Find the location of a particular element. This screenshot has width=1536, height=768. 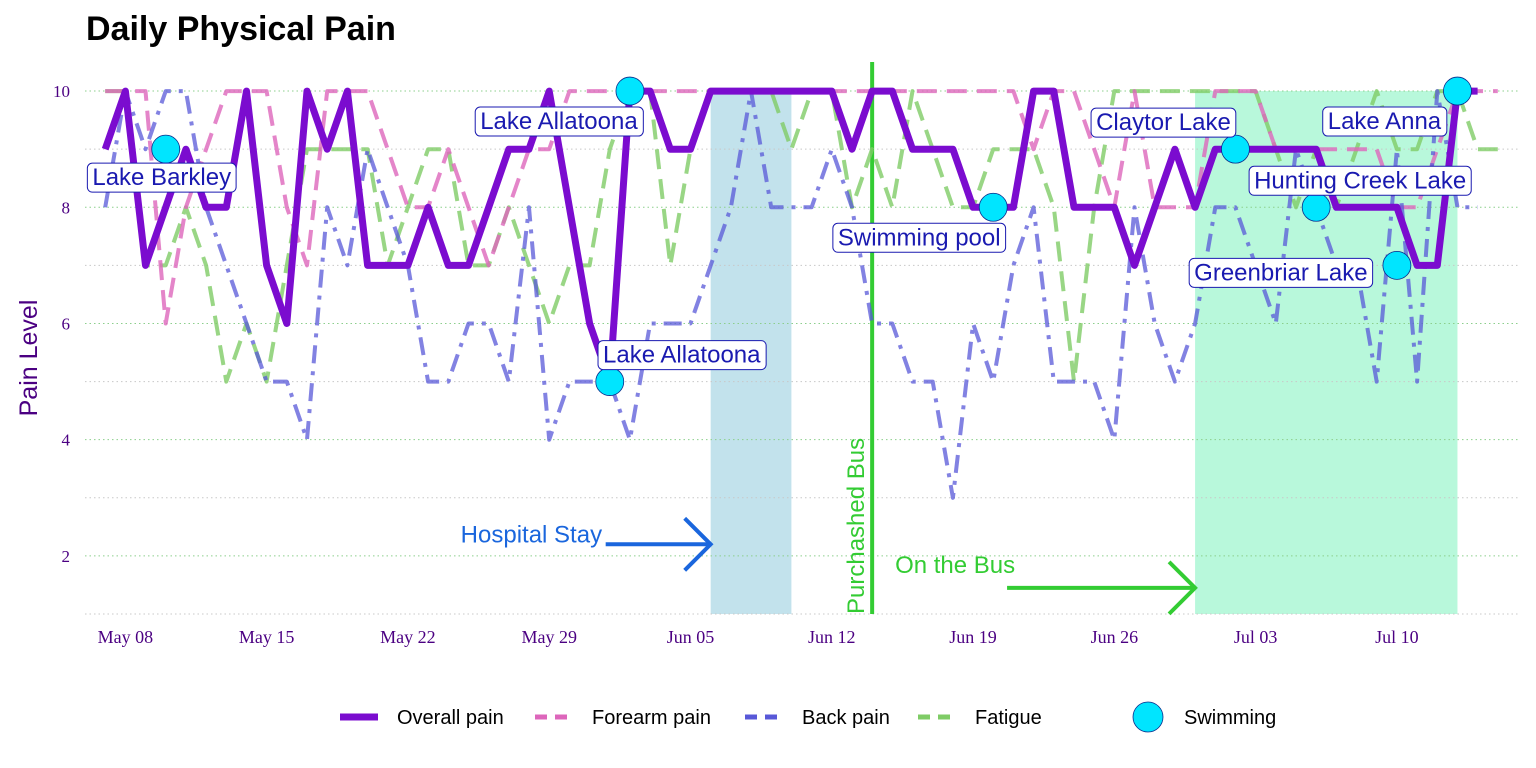

x-tick-label: May 22 is located at coordinates (408, 637).